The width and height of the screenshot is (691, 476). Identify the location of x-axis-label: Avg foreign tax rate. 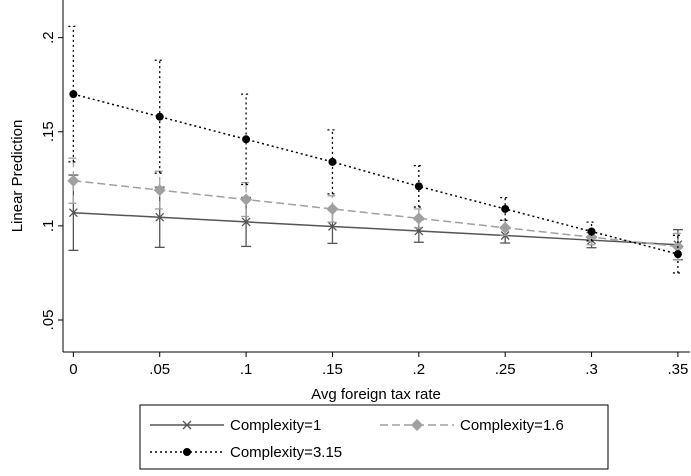
(376, 394).